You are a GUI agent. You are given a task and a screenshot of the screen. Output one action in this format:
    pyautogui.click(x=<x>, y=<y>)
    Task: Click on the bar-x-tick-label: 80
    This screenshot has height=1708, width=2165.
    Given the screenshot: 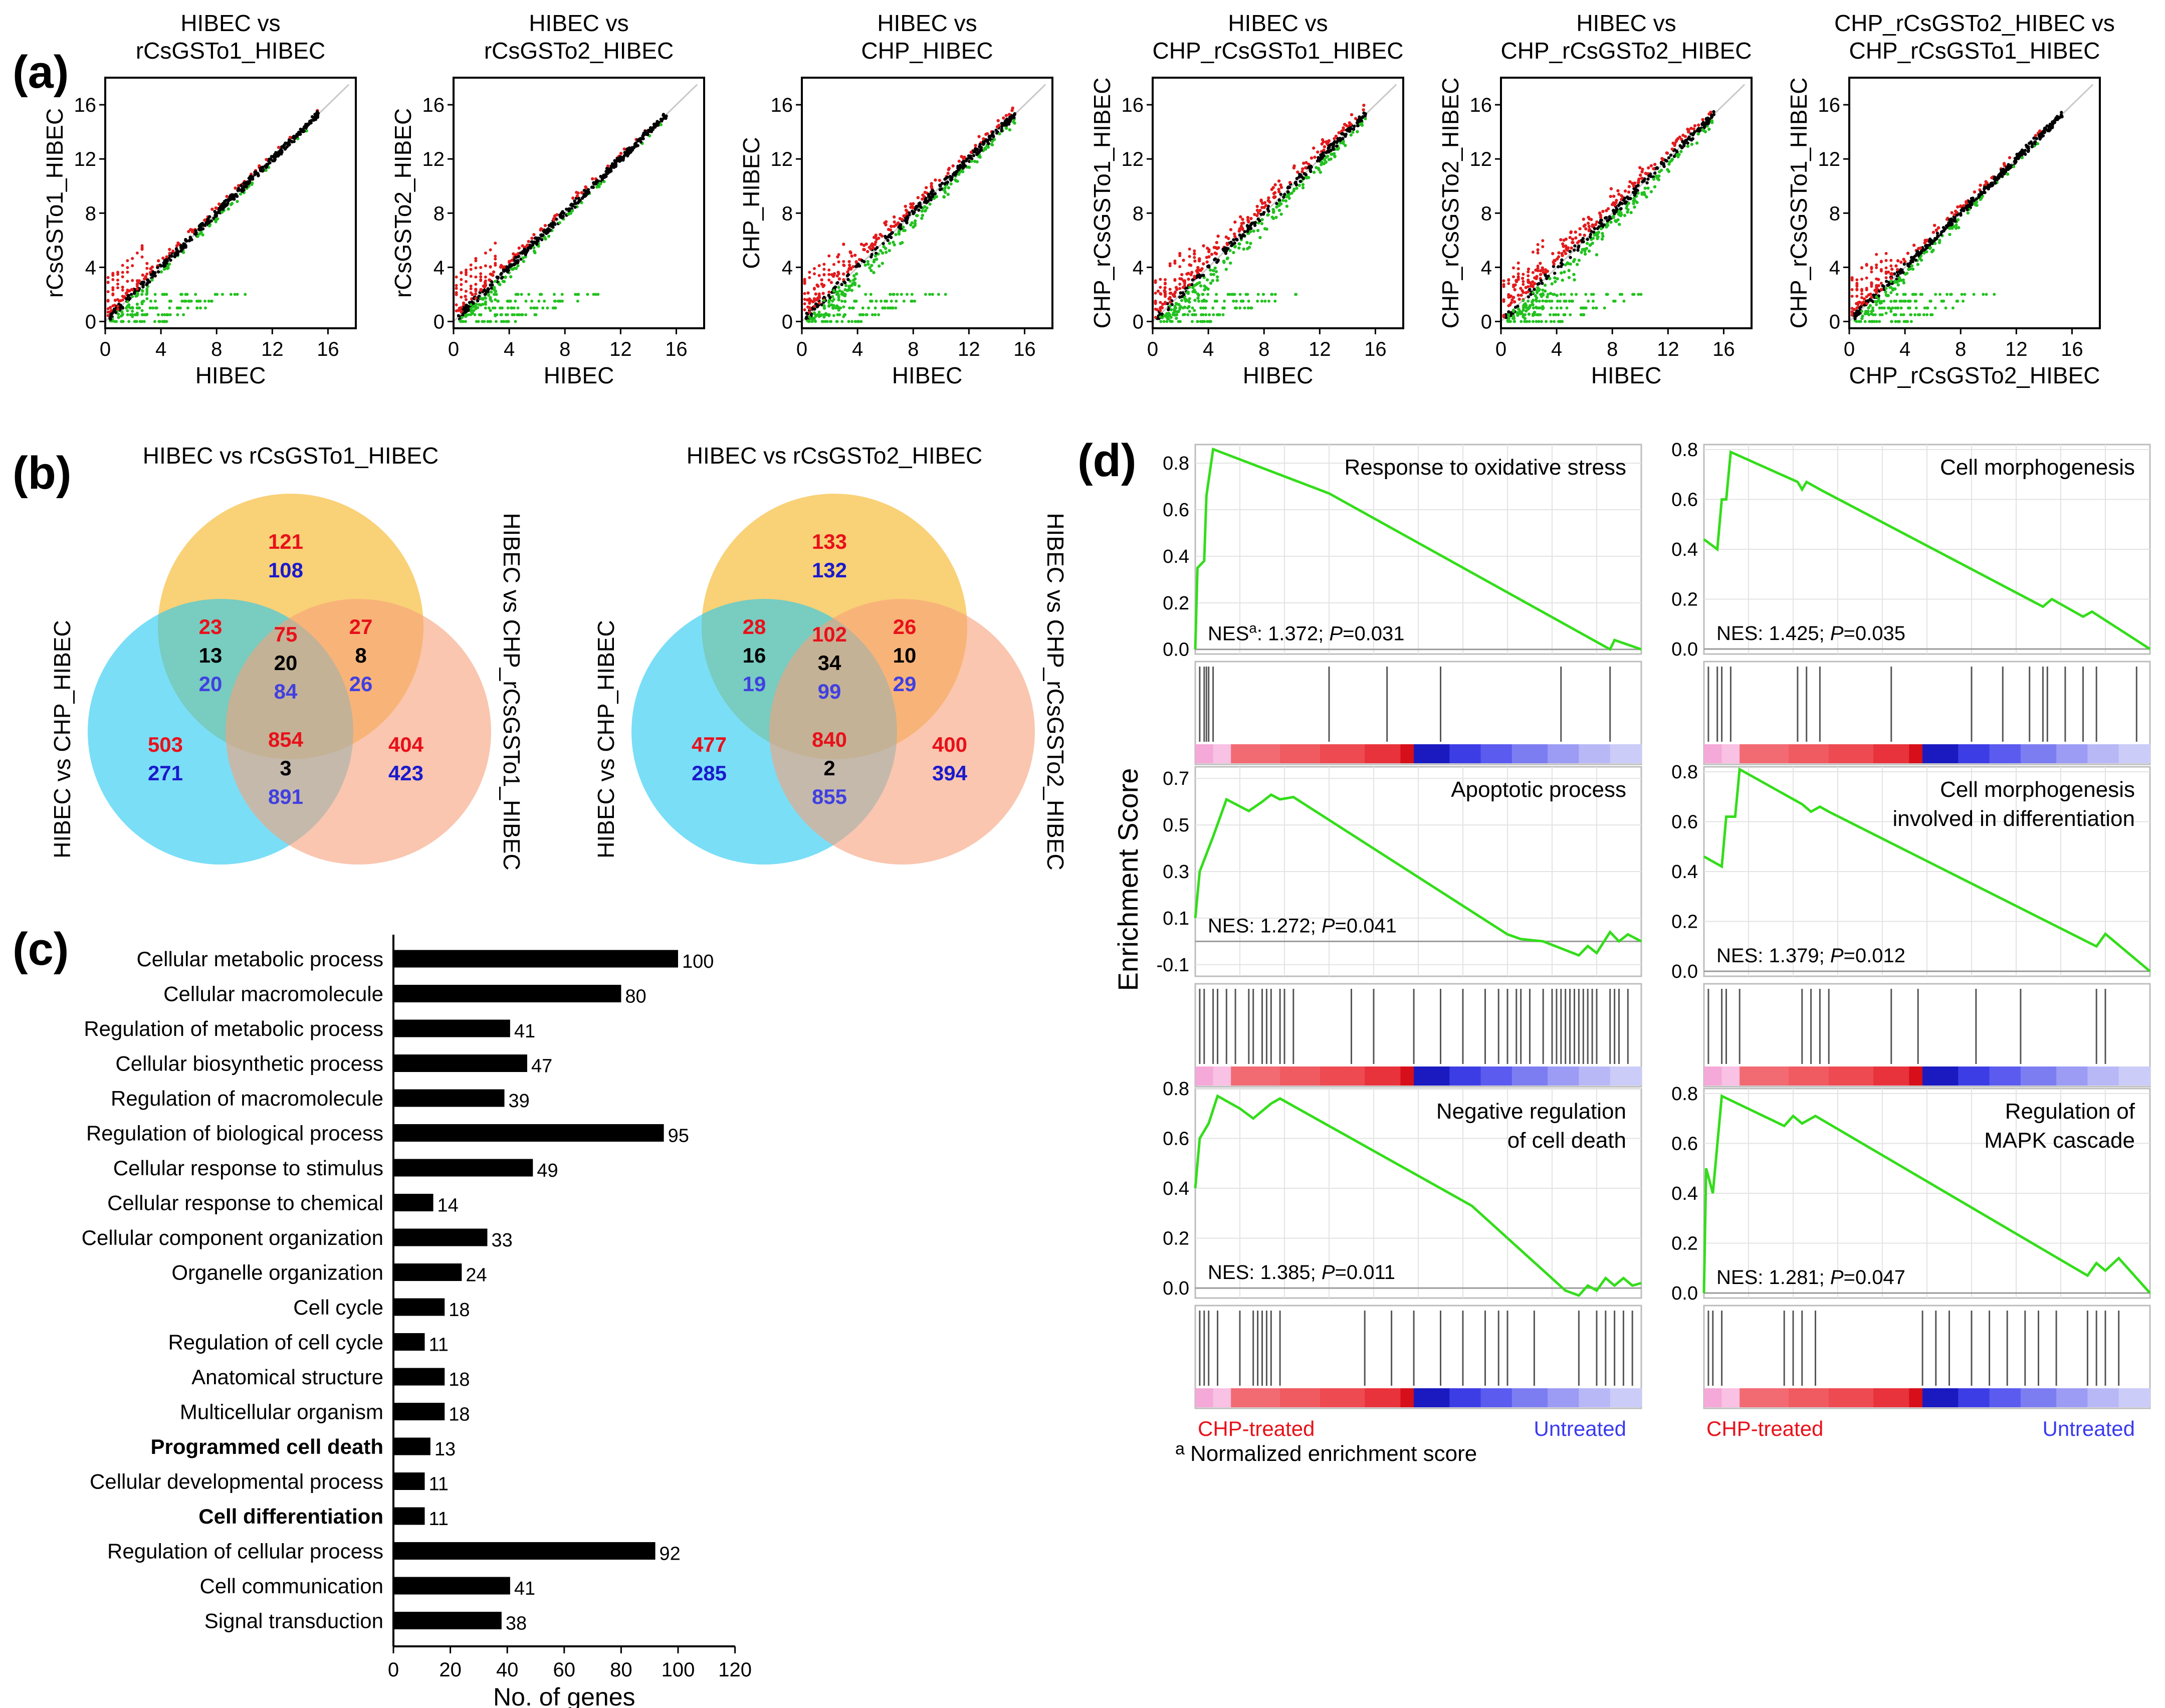 What is the action you would take?
    pyautogui.click(x=621, y=1670)
    